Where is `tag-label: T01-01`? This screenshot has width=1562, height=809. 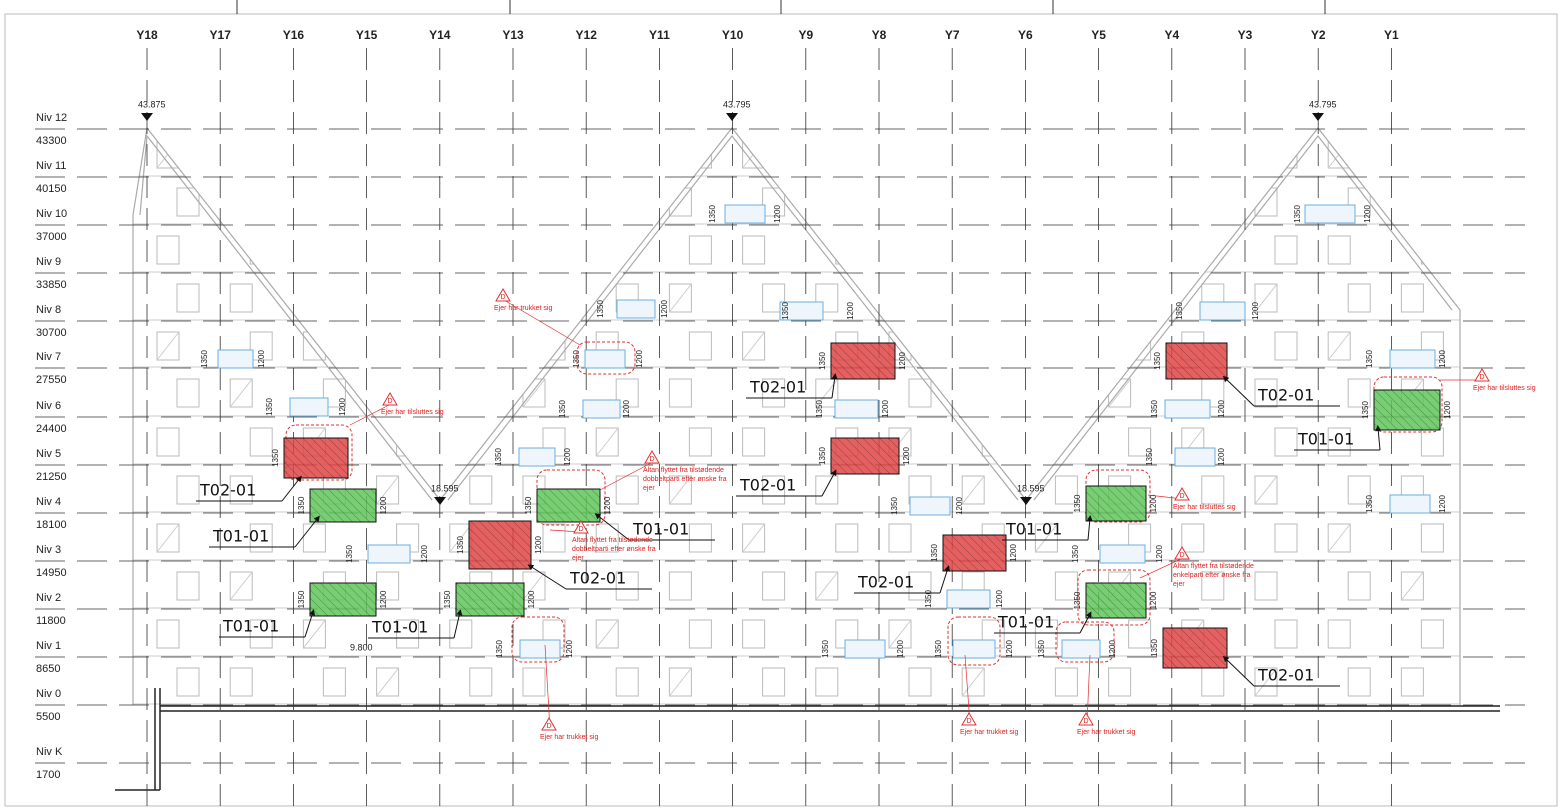 tag-label: T01-01 is located at coordinates (250, 626).